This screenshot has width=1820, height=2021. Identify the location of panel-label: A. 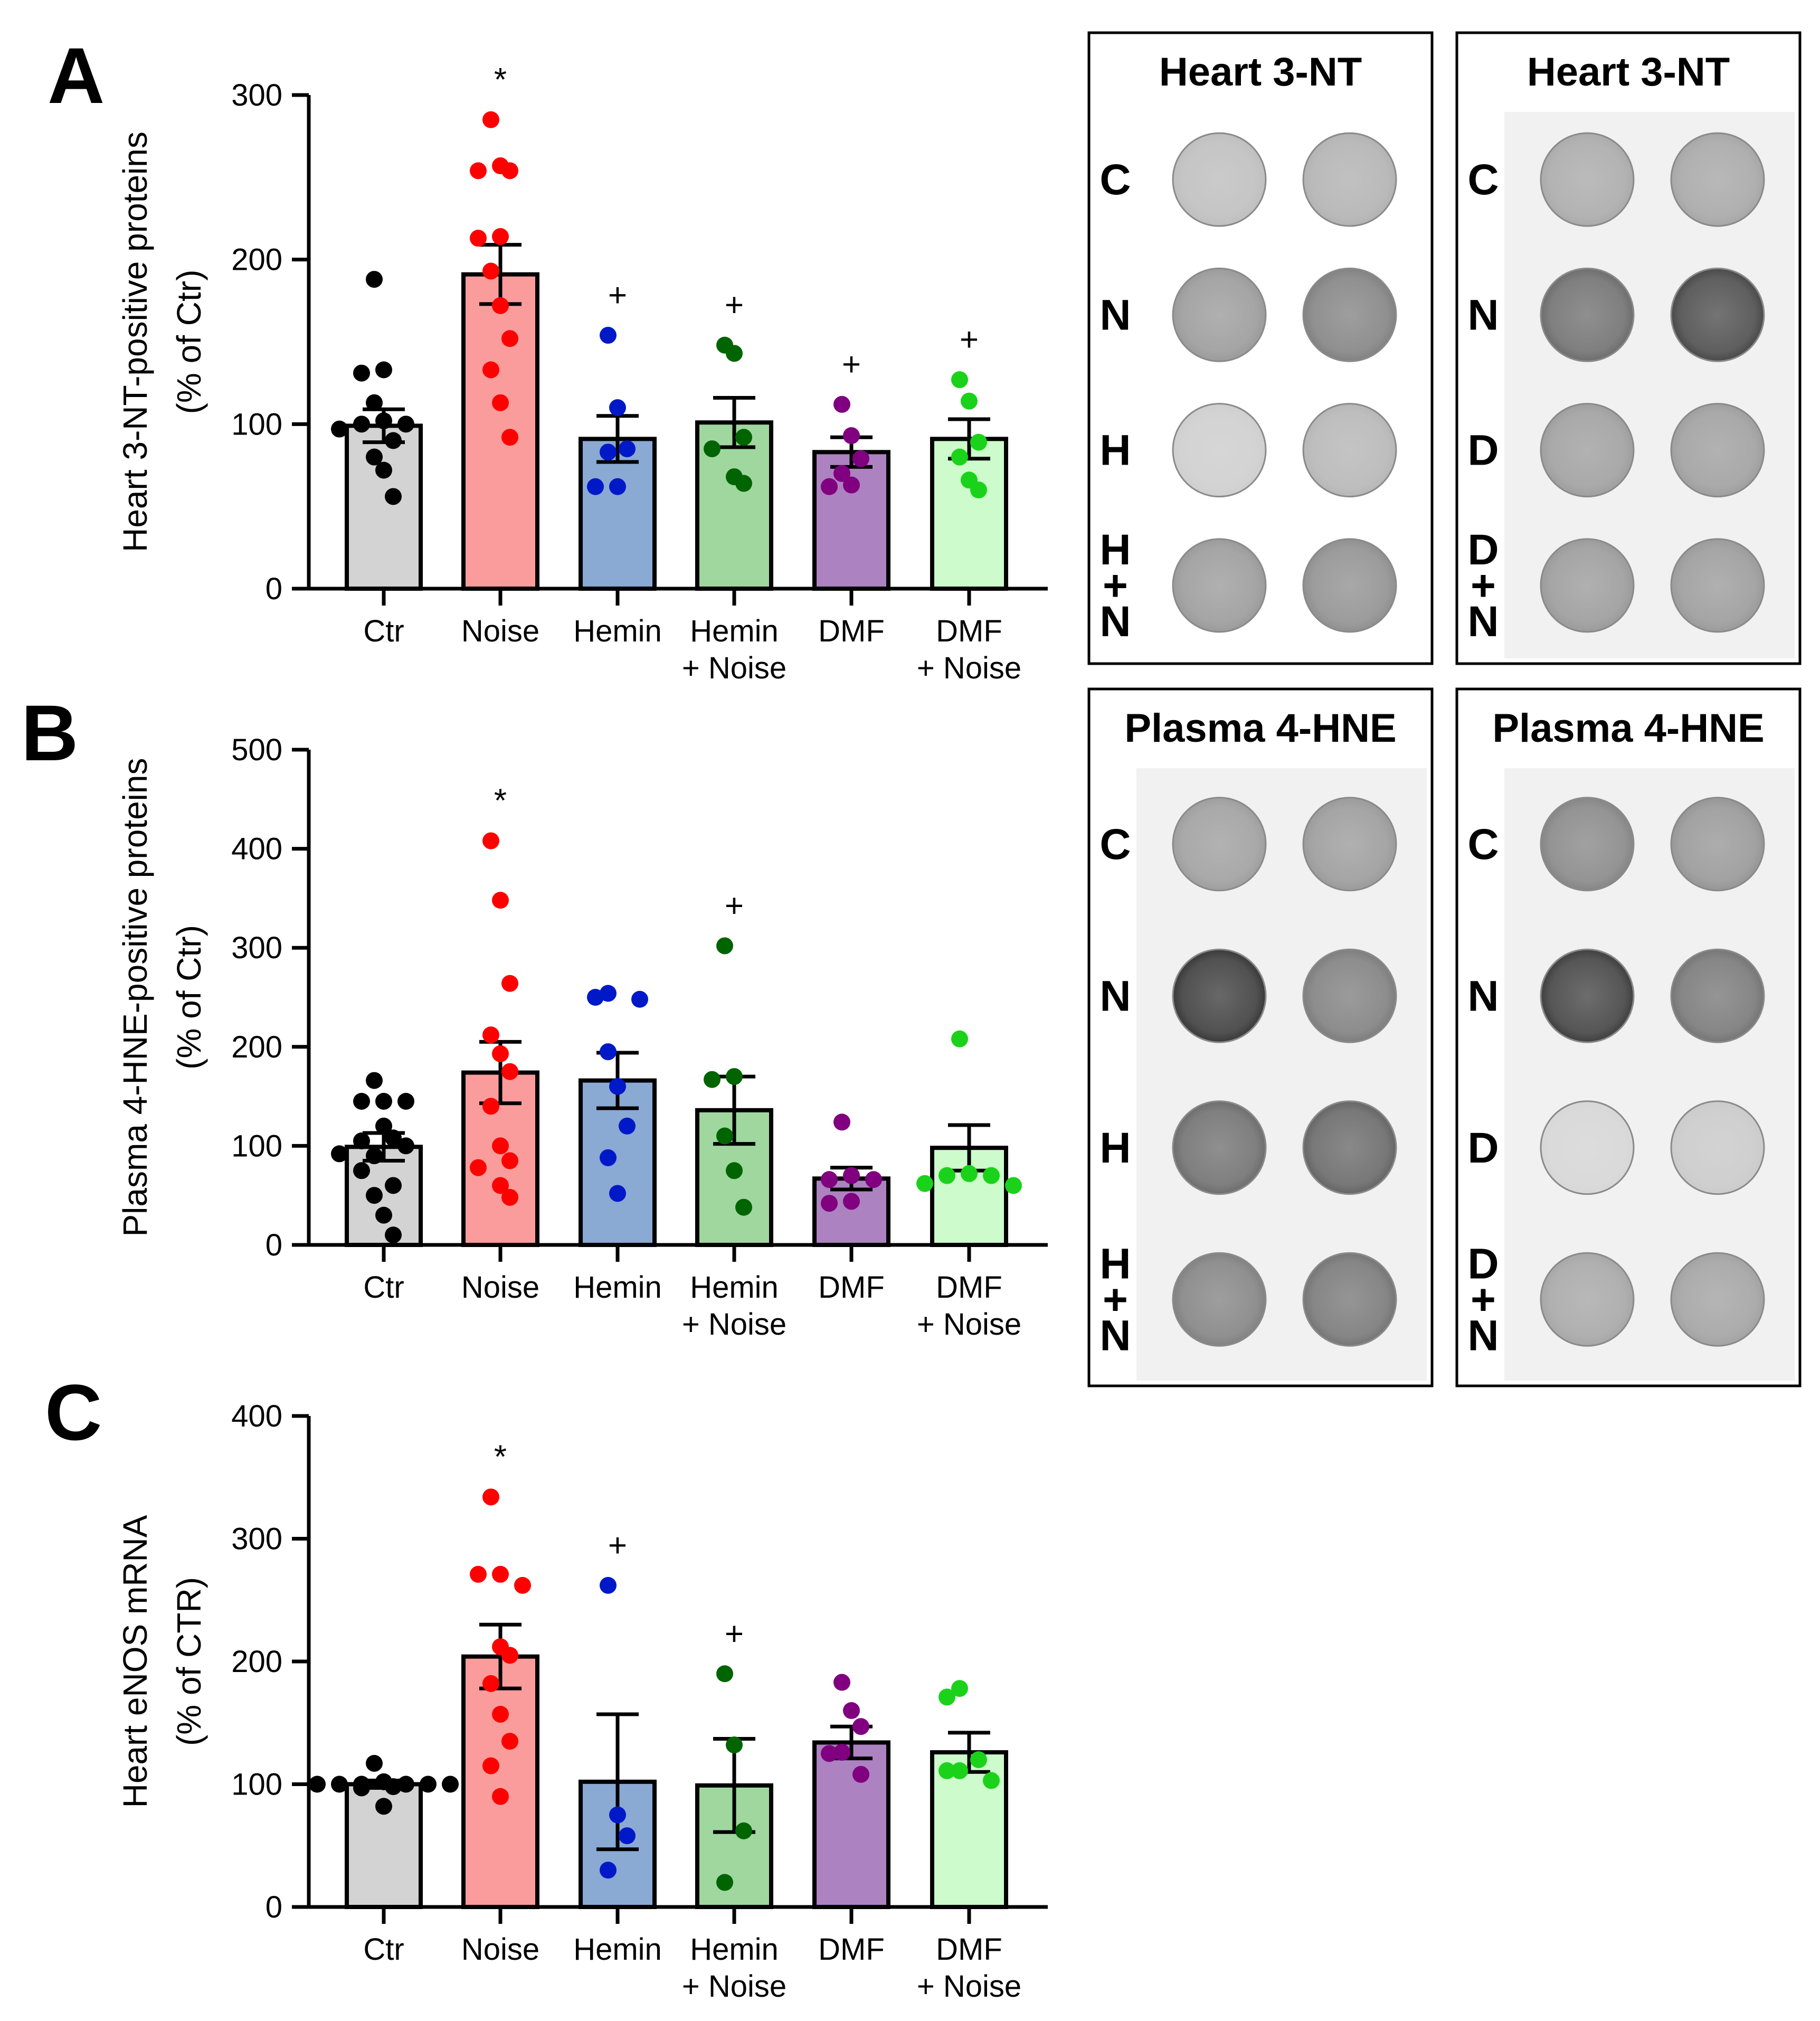
(77, 75).